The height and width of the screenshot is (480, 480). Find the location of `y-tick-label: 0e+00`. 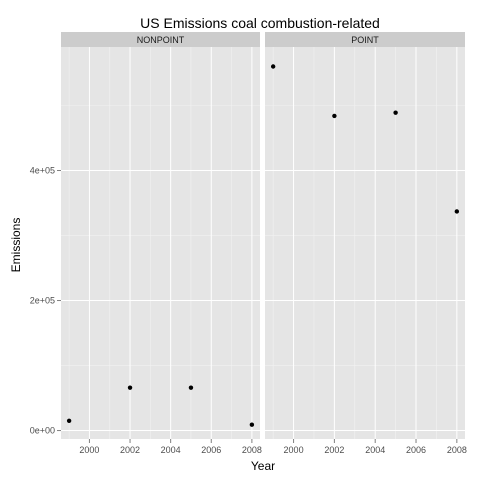

y-tick-label: 0e+00 is located at coordinates (42, 431).